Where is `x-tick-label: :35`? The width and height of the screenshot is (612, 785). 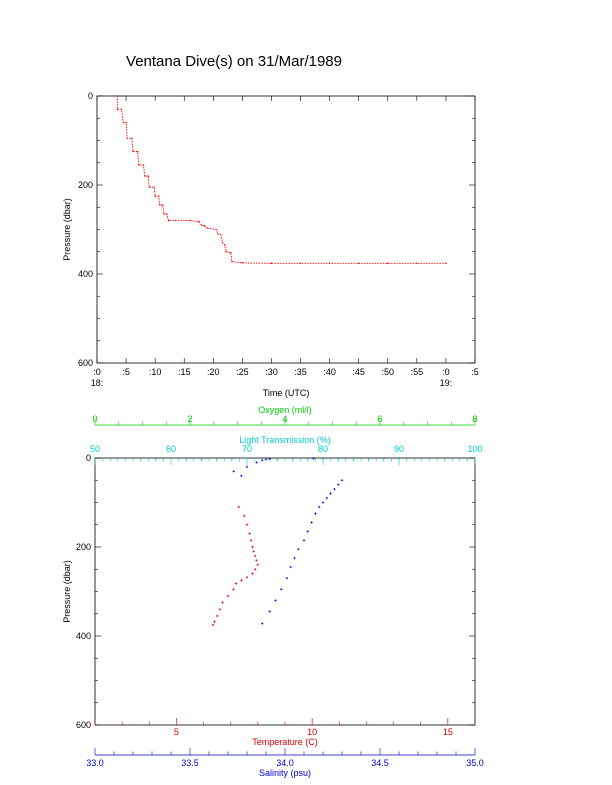 x-tick-label: :35 is located at coordinates (300, 372).